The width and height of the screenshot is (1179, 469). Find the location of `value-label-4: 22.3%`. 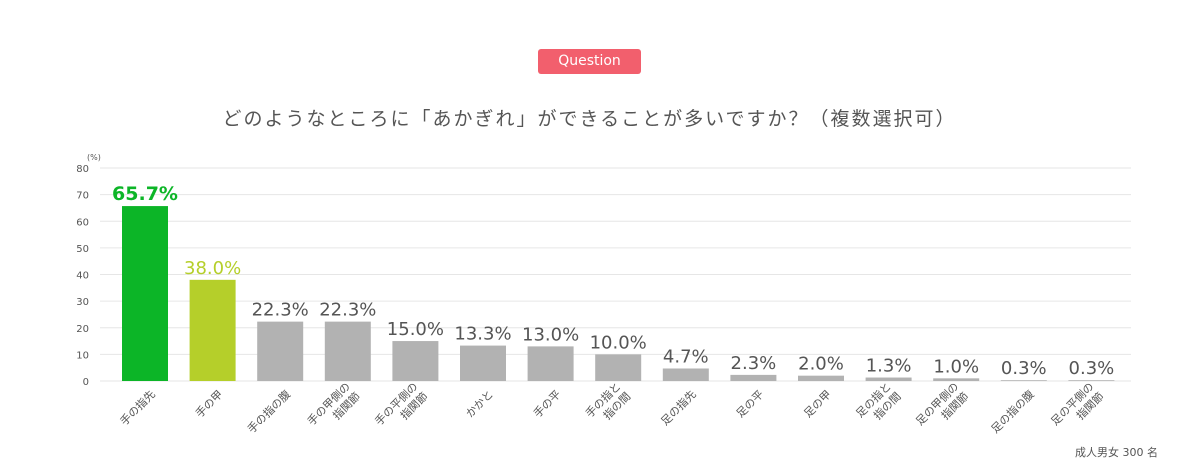

value-label-4: 22.3% is located at coordinates (347, 310).